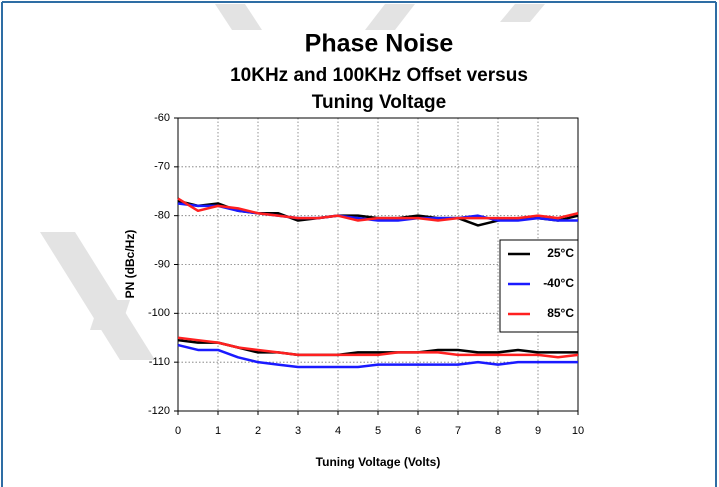 The height and width of the screenshot is (487, 719). I want to click on chart-subtitle: 10KHz and 100KHz Offset versus, so click(379, 75).